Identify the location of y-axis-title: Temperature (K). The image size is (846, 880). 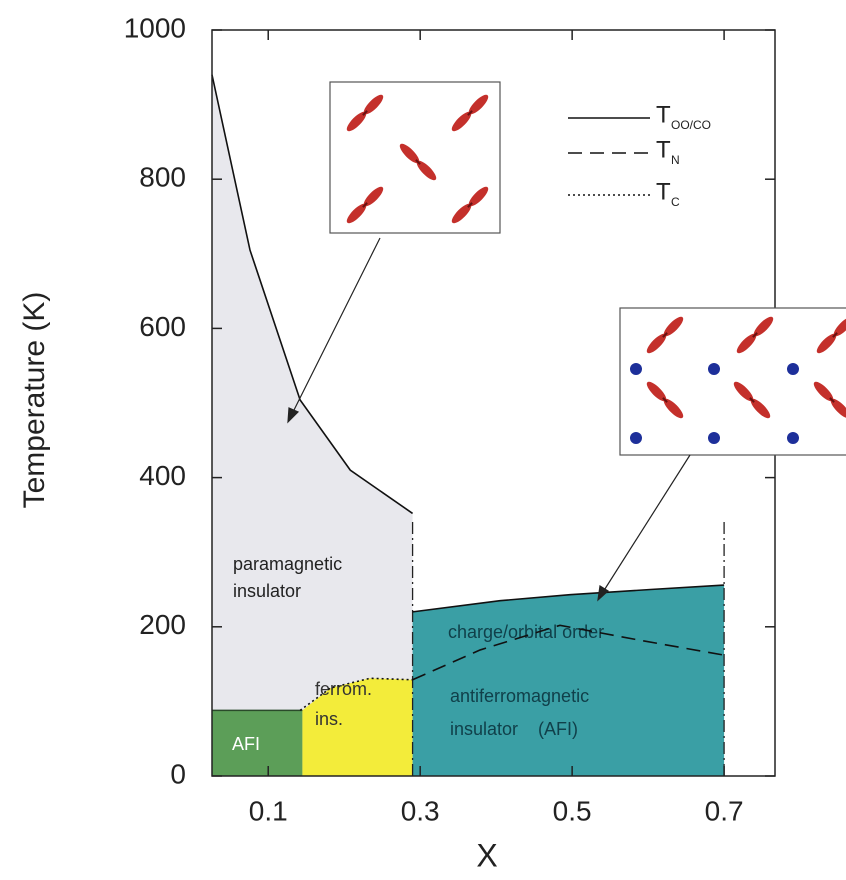
(34, 400).